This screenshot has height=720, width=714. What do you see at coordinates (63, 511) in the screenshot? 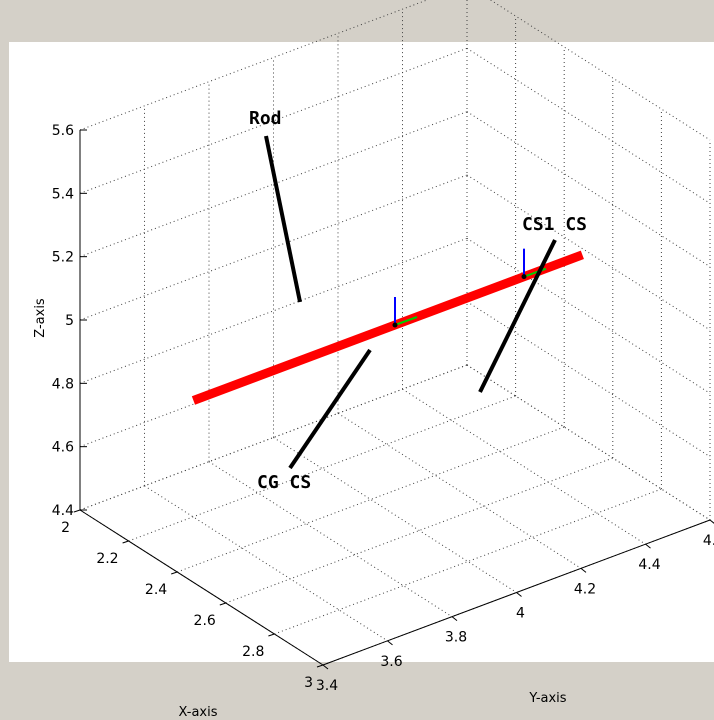
I see `z-tick-label: 4.4` at bounding box center [63, 511].